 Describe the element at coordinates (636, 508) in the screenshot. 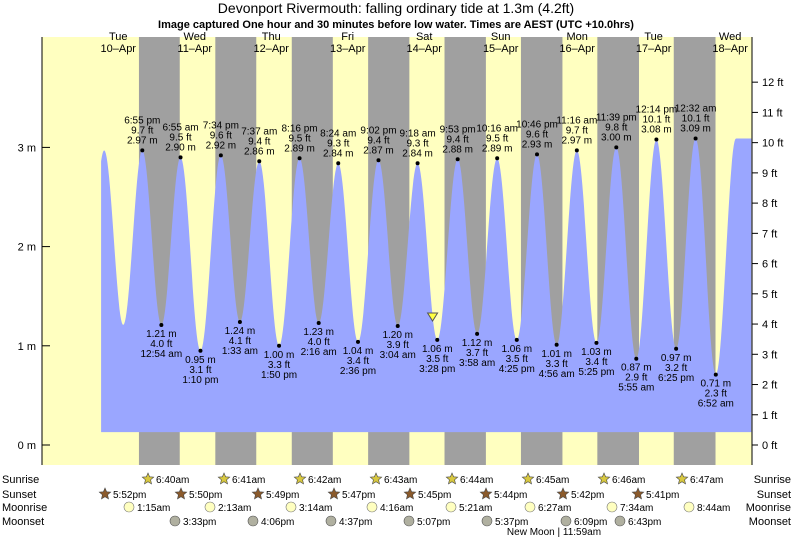

I see `moonrise-time: 7:34am` at that location.